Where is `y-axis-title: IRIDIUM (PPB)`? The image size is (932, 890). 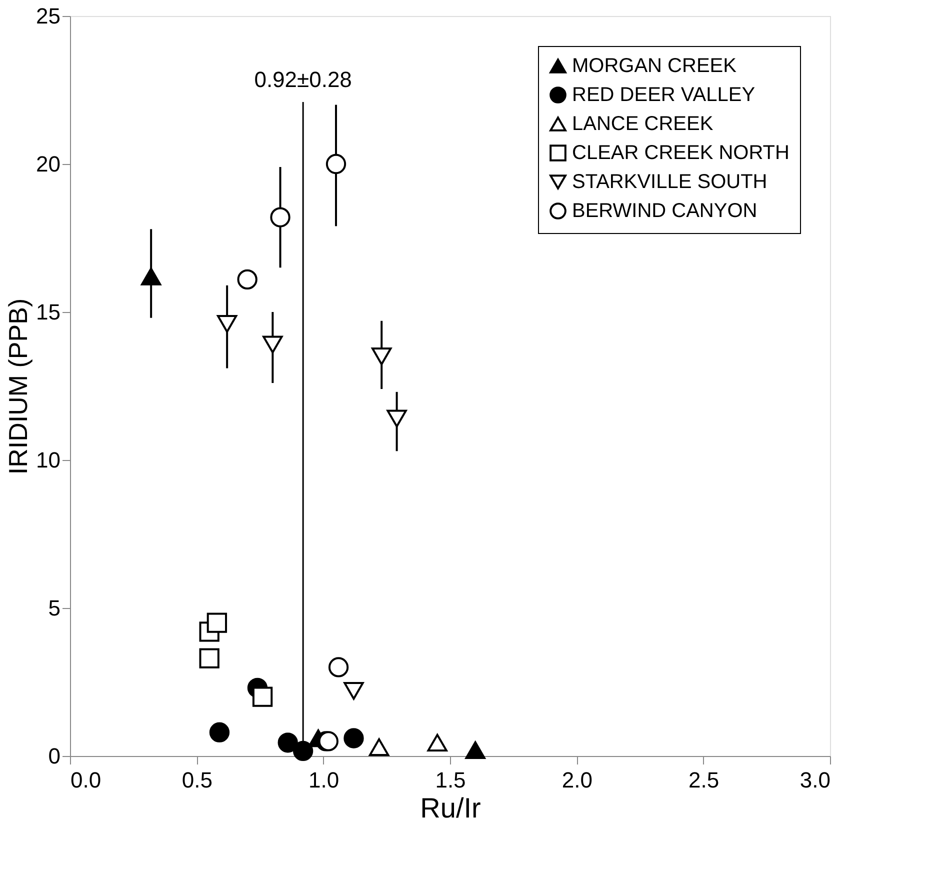
y-axis-title: IRIDIUM (PPB) is located at coordinates (18, 386).